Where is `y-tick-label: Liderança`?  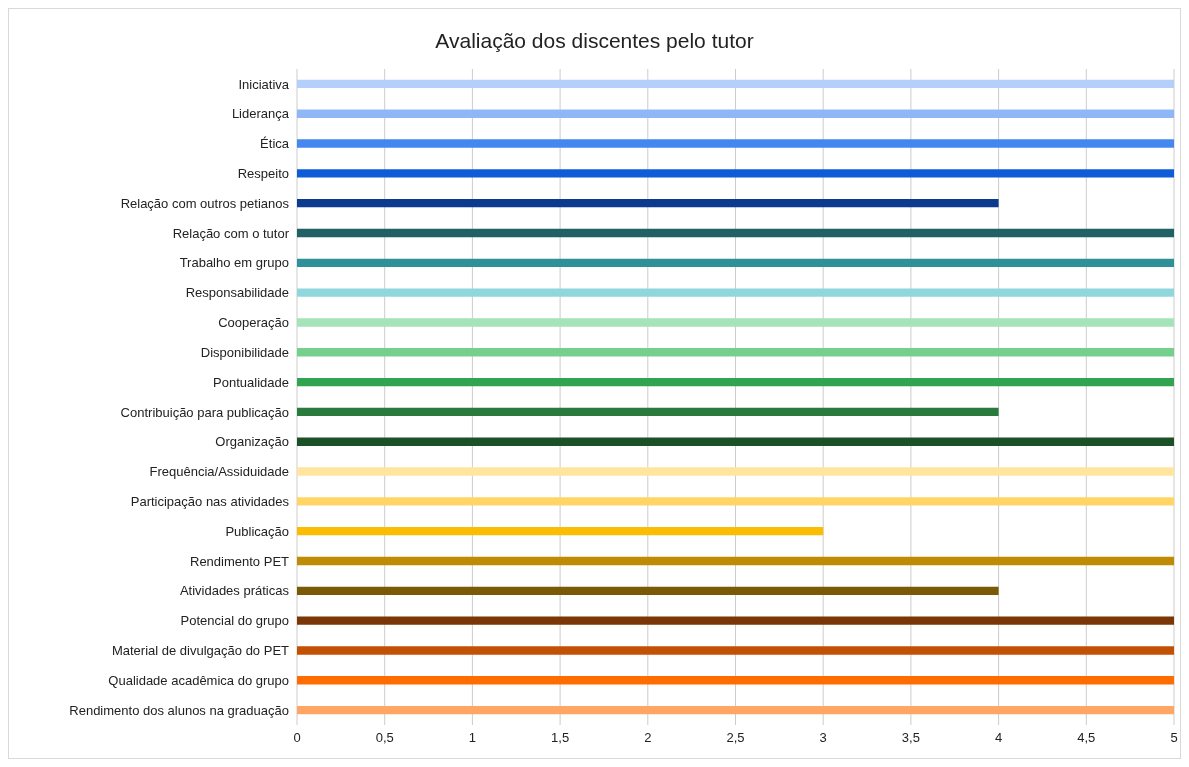
y-tick-label: Liderança is located at coordinates (260, 114).